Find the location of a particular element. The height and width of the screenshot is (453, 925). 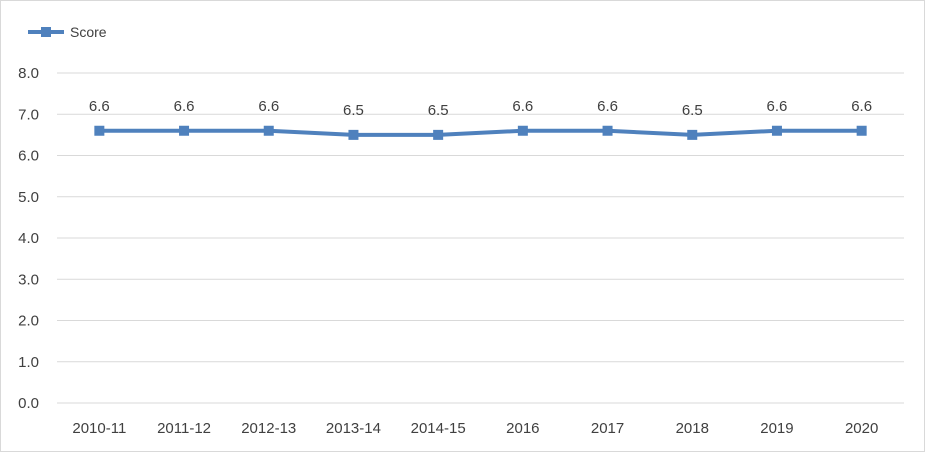

x-tick-label: 2013-14 is located at coordinates (353, 428).